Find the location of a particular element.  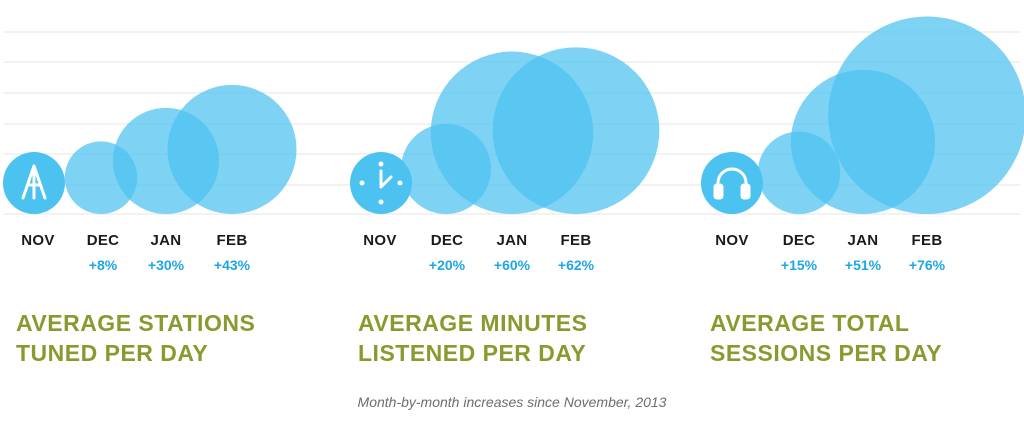

increase-label: +15% is located at coordinates (799, 265).